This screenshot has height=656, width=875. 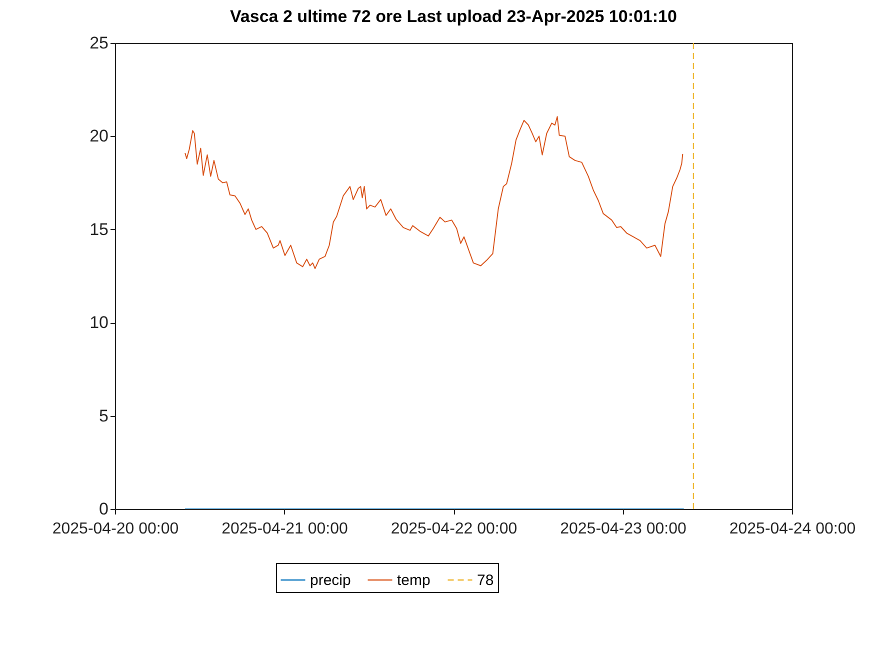 What do you see at coordinates (99, 136) in the screenshot?
I see `y-tick-label: 20` at bounding box center [99, 136].